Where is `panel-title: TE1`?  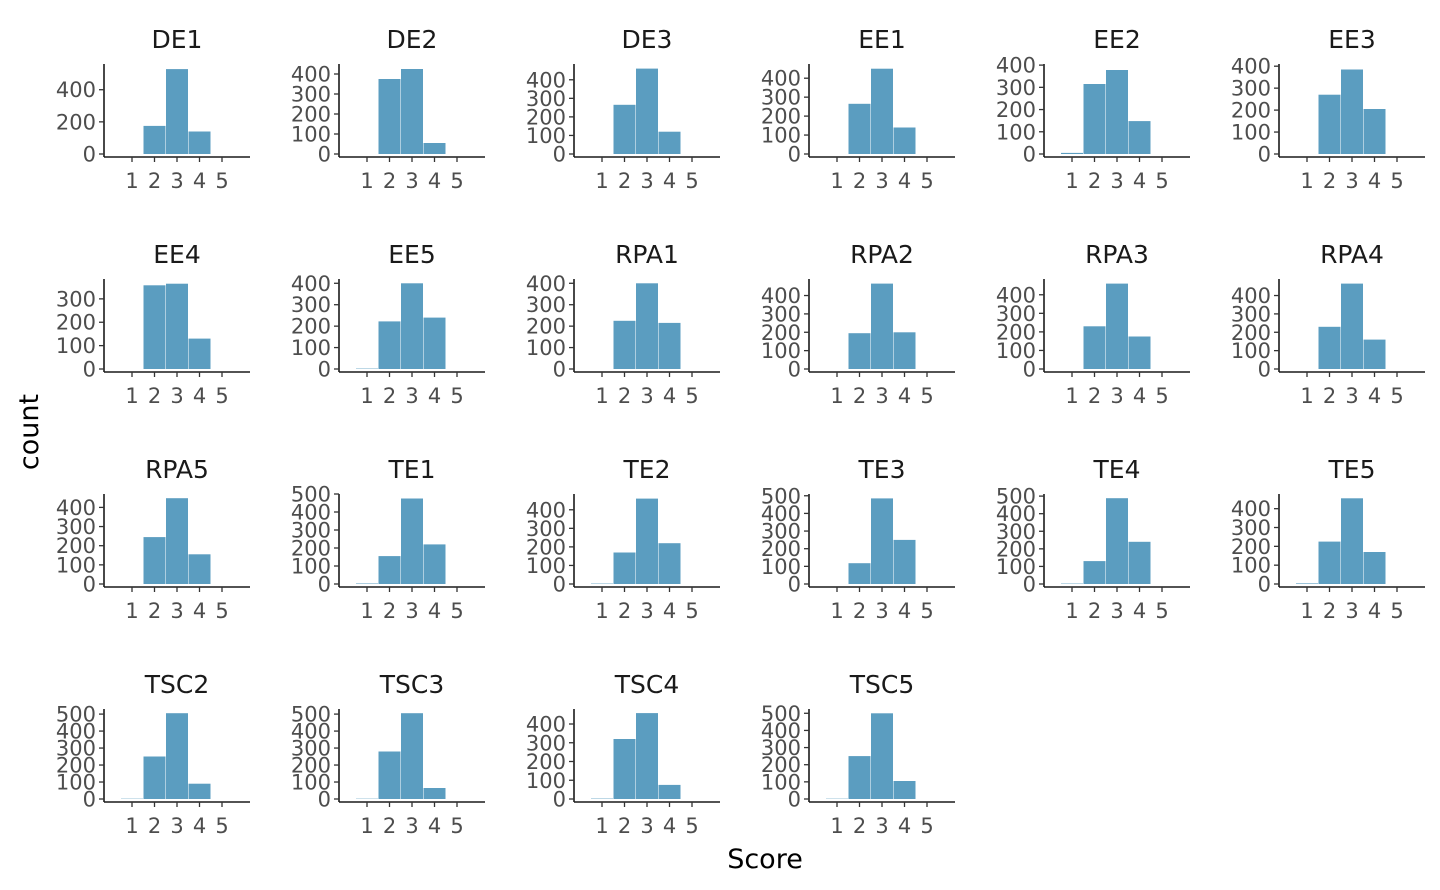
panel-title: TE1 is located at coordinates (412, 469).